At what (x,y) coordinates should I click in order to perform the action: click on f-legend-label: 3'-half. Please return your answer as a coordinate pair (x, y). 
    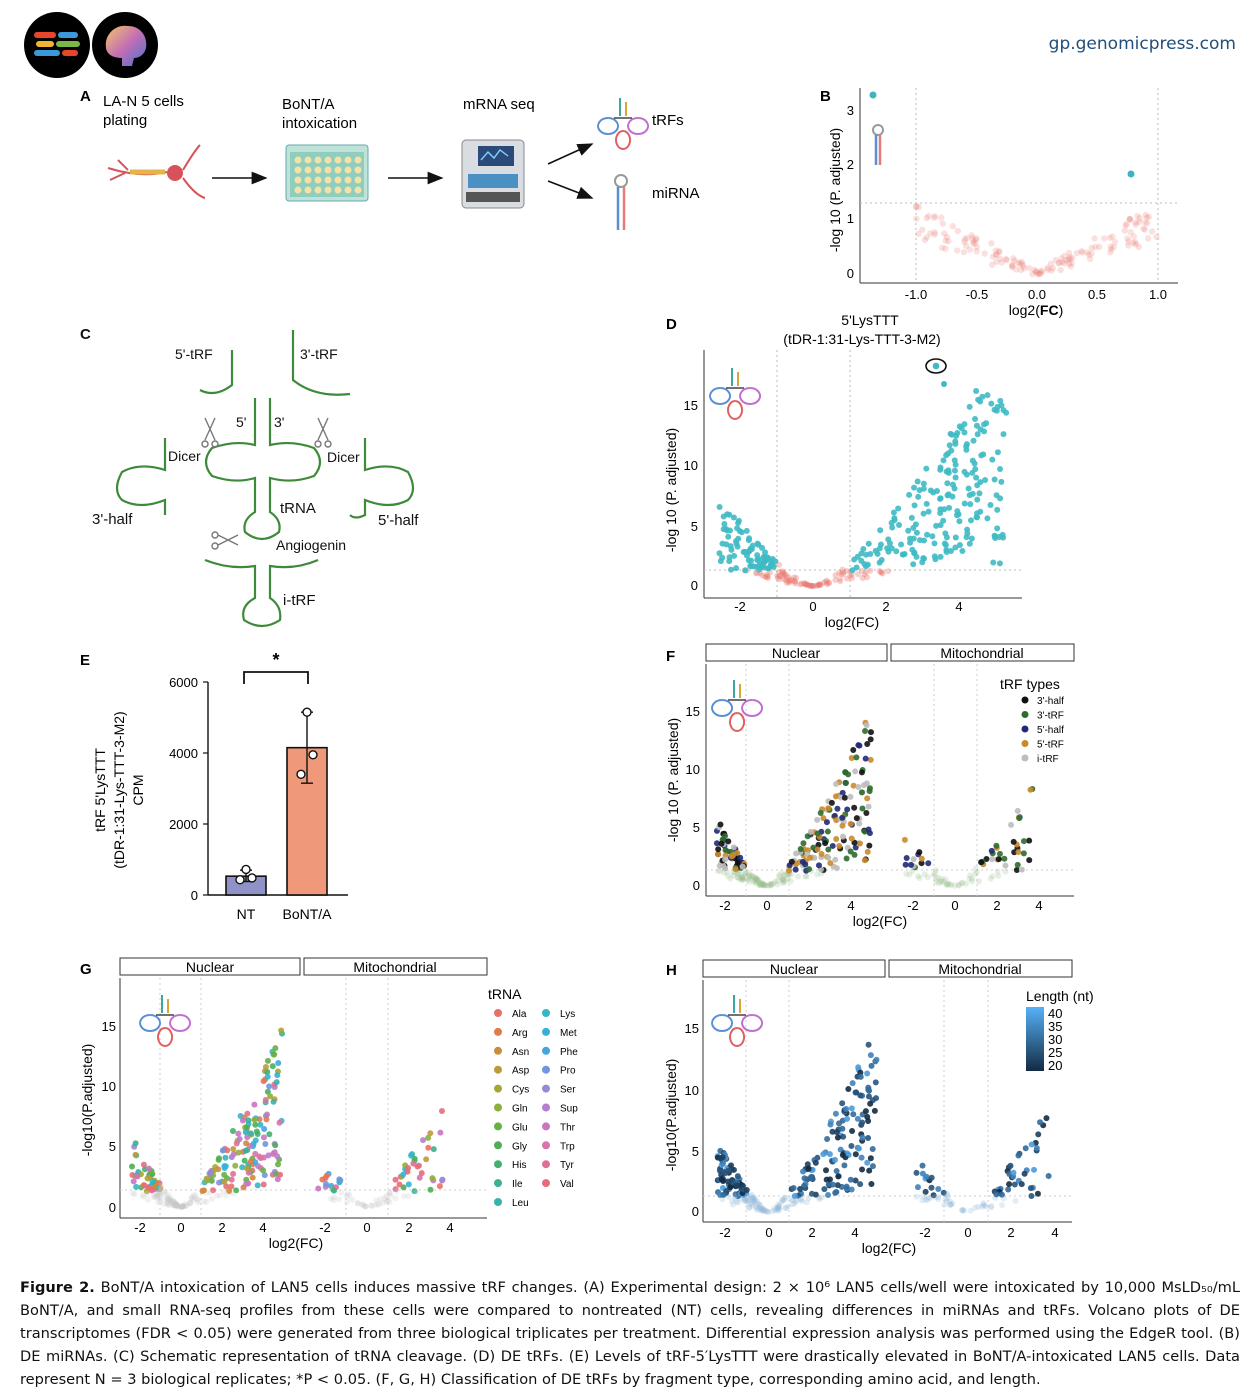
    Looking at the image, I should click on (1050, 701).